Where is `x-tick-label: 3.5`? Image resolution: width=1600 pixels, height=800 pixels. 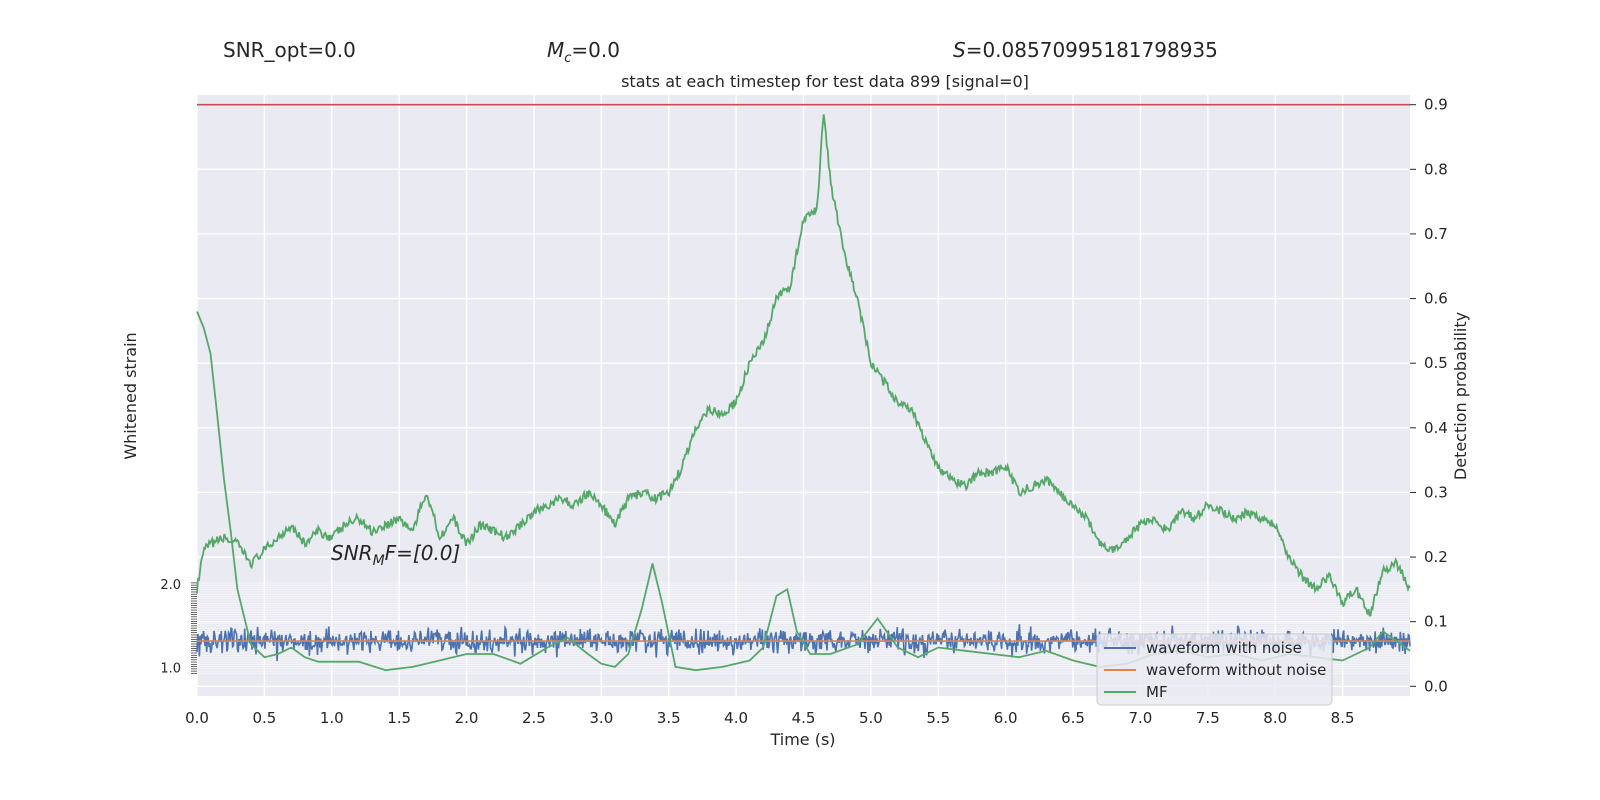
x-tick-label: 3.5 is located at coordinates (669, 718).